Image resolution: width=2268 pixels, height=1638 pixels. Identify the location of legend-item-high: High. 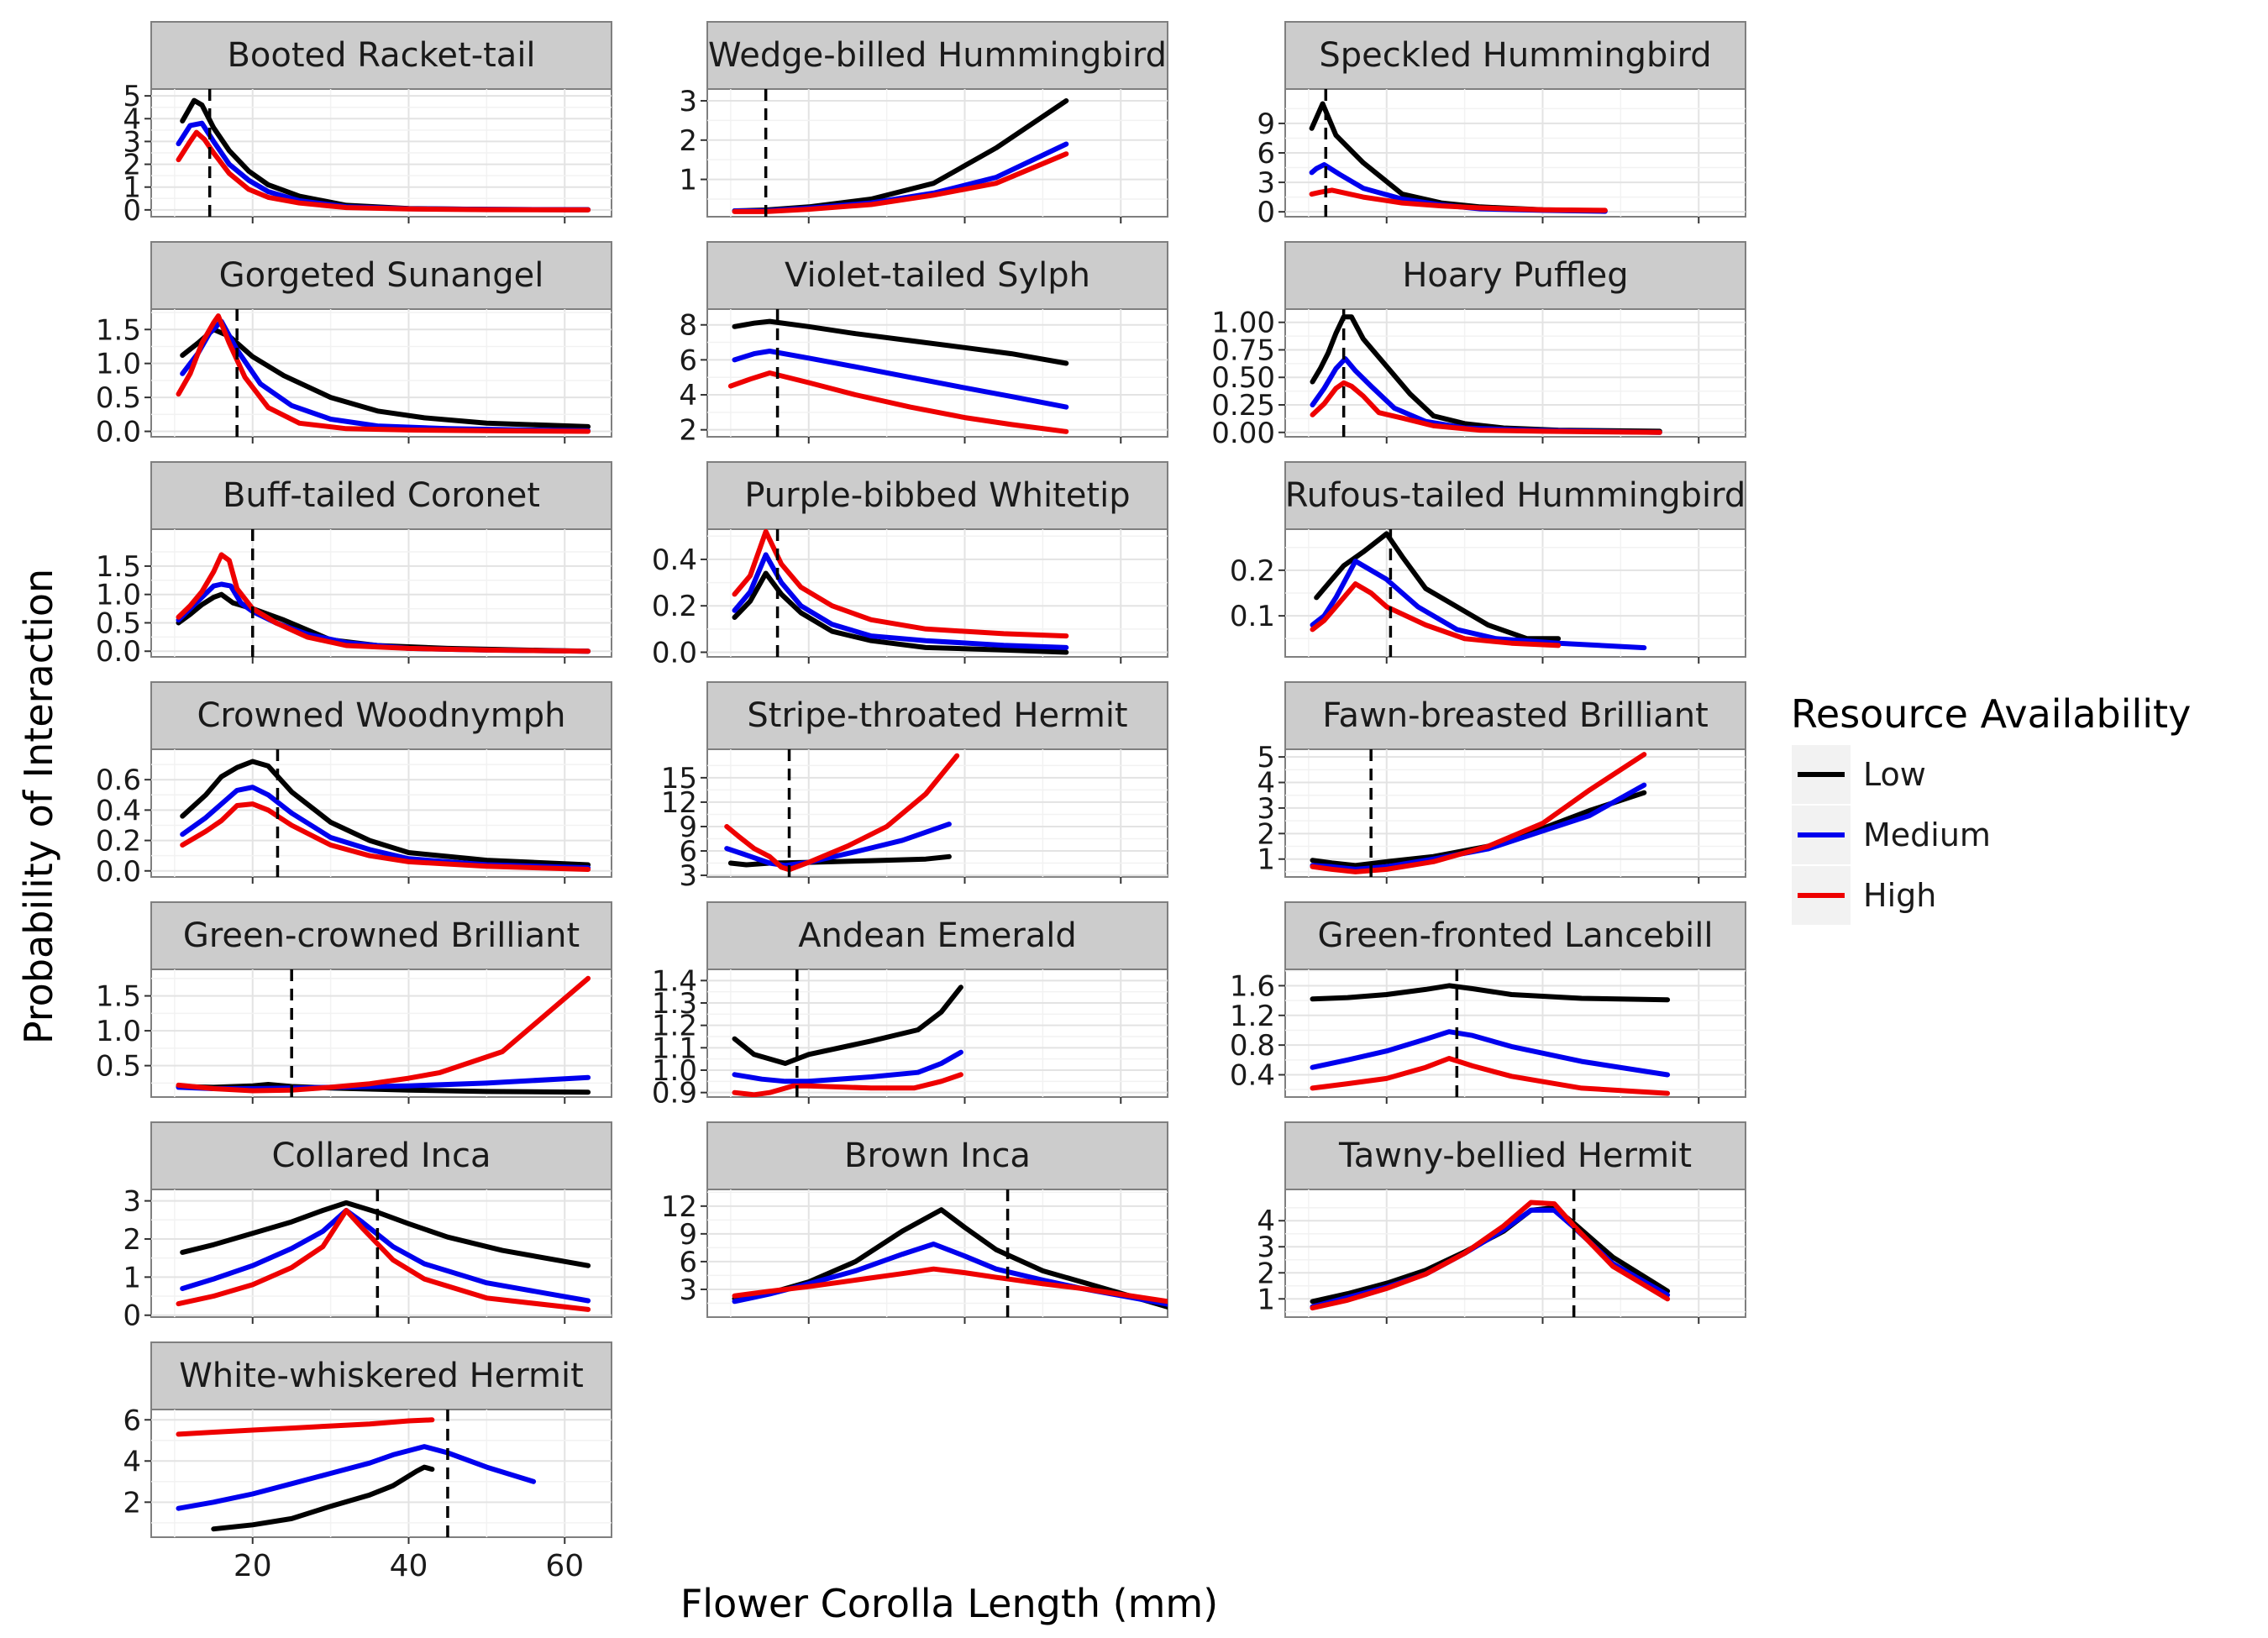
(1863, 895).